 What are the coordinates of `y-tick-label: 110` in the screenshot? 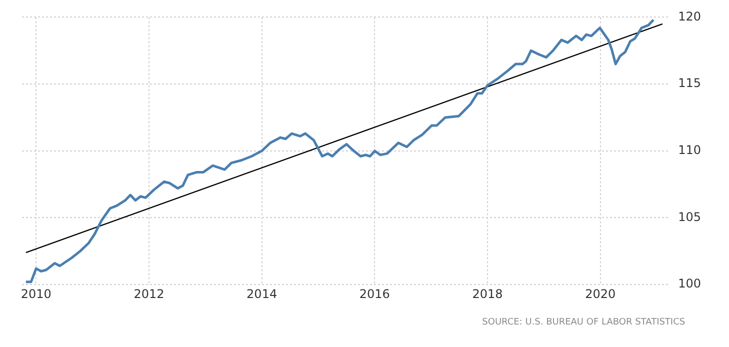 It's located at (689, 150).